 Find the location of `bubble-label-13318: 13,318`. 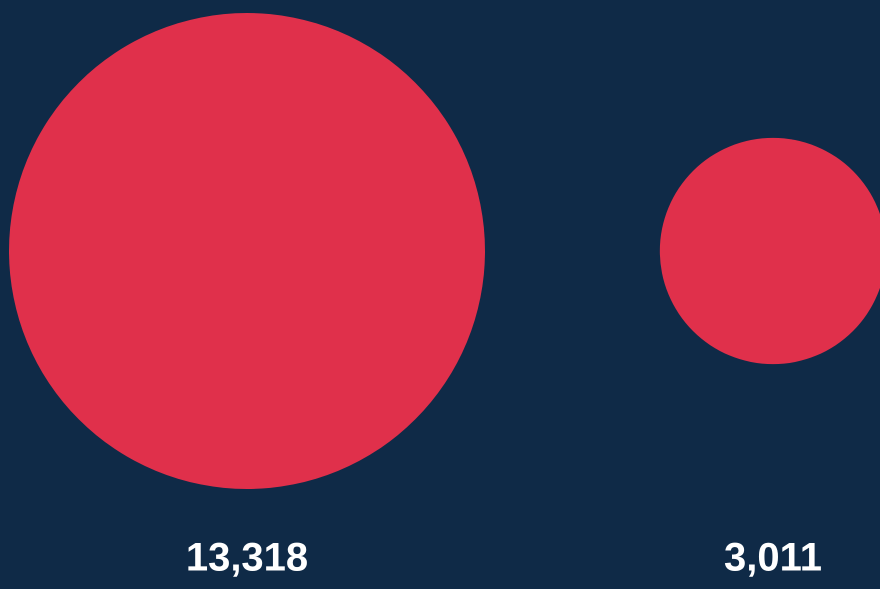

bubble-label-13318: 13,318 is located at coordinates (247, 558).